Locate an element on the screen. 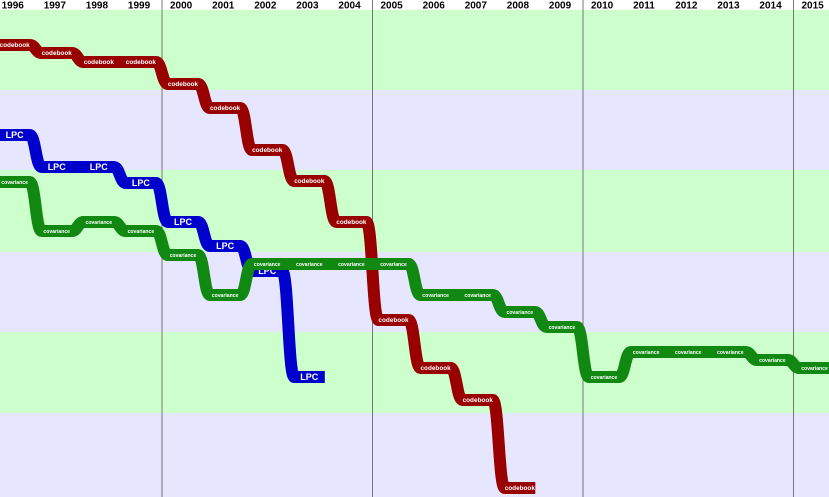 This screenshot has height=497, width=829. x-tick-label: 2003 is located at coordinates (307, 6).